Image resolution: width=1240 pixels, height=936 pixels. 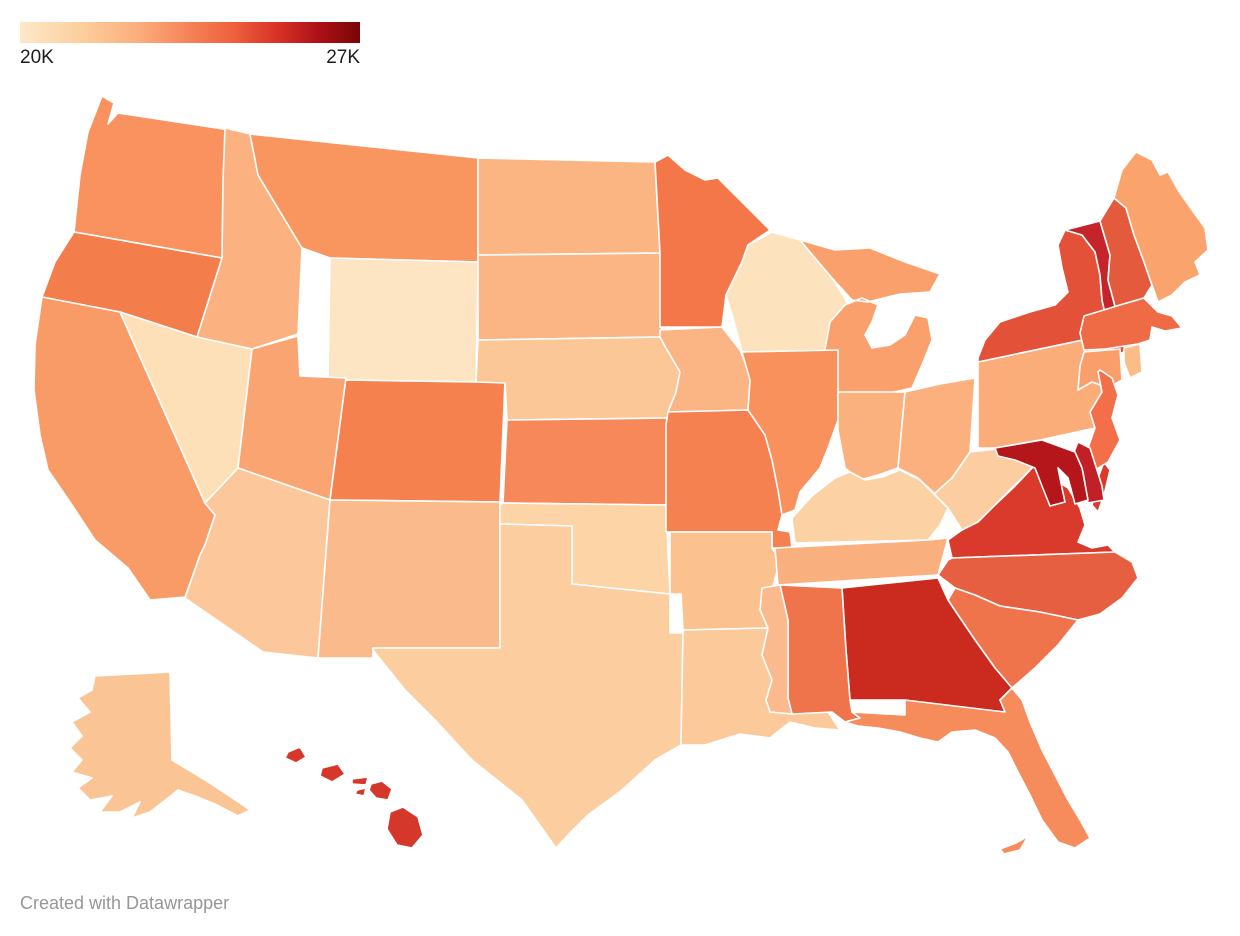 I want to click on datawrapper-attribution-link: Created with Datawrapper, so click(x=125, y=903).